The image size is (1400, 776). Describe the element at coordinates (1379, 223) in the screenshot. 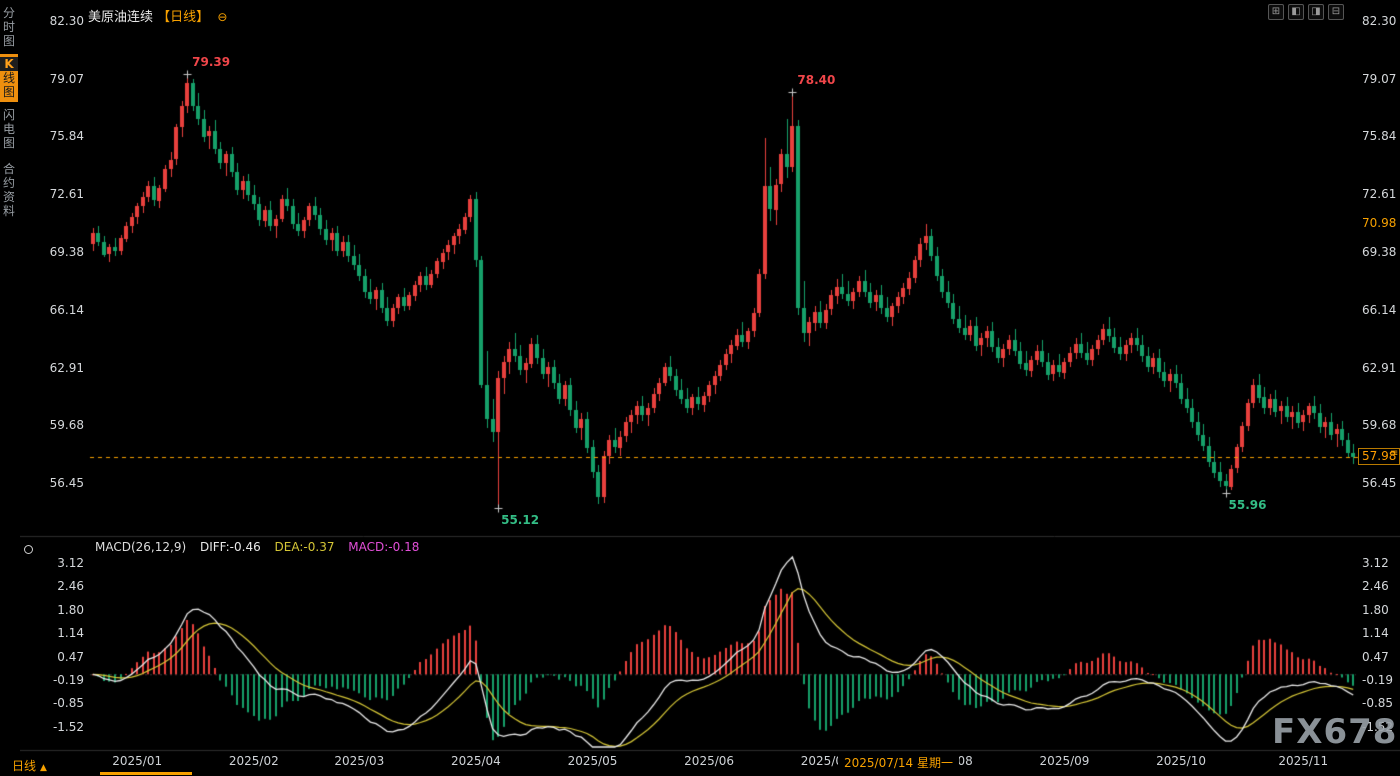

I see `crosshair-price-label: 70.98` at that location.